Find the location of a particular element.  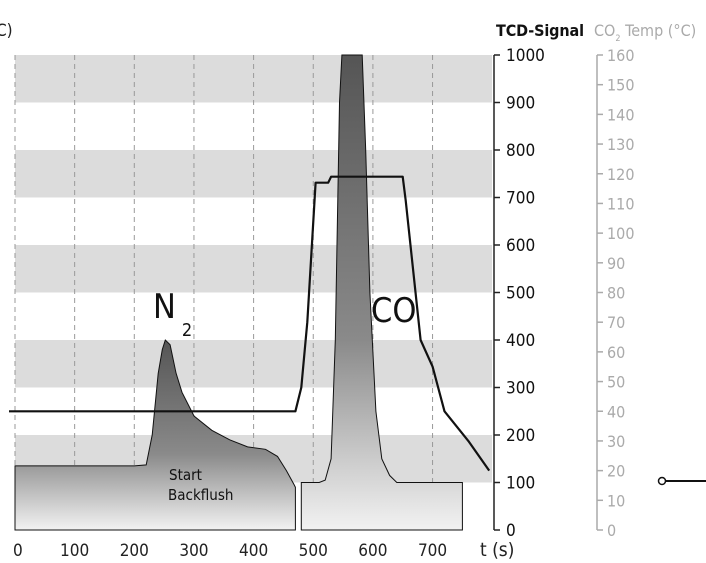

backflush-label: Backflush is located at coordinates (200, 495).